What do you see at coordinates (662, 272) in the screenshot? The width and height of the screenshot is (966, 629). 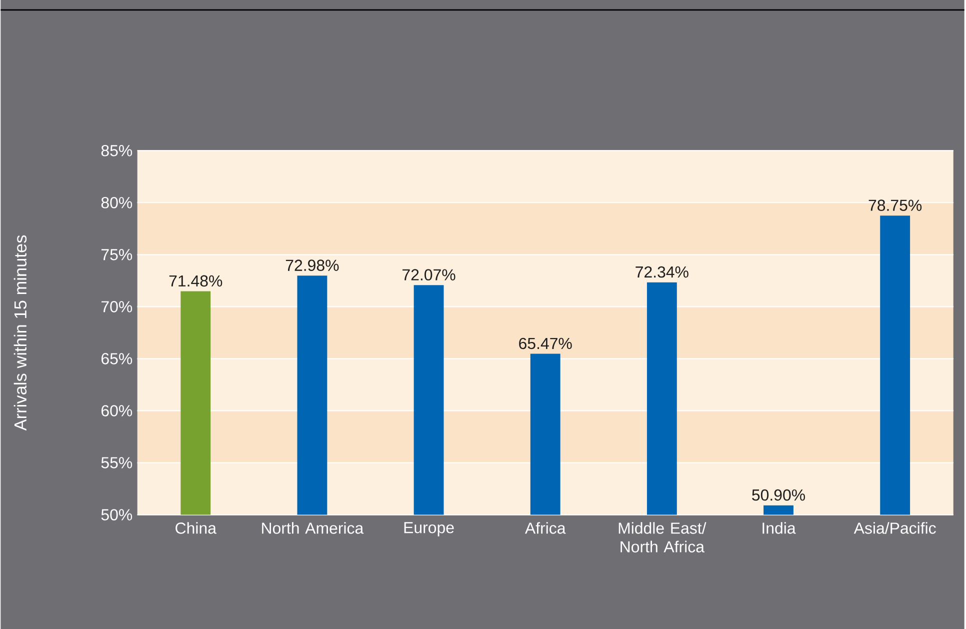 I see `data-label: 72.34%` at bounding box center [662, 272].